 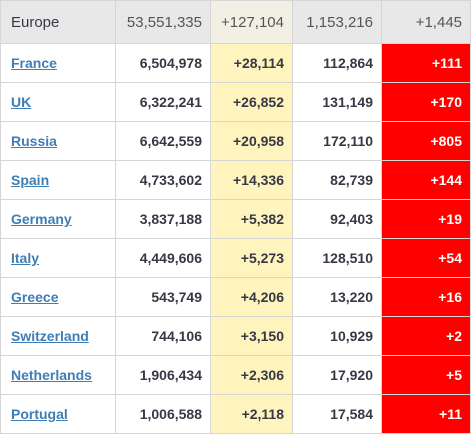 I want to click on value-cell: +5,382, so click(x=251, y=219).